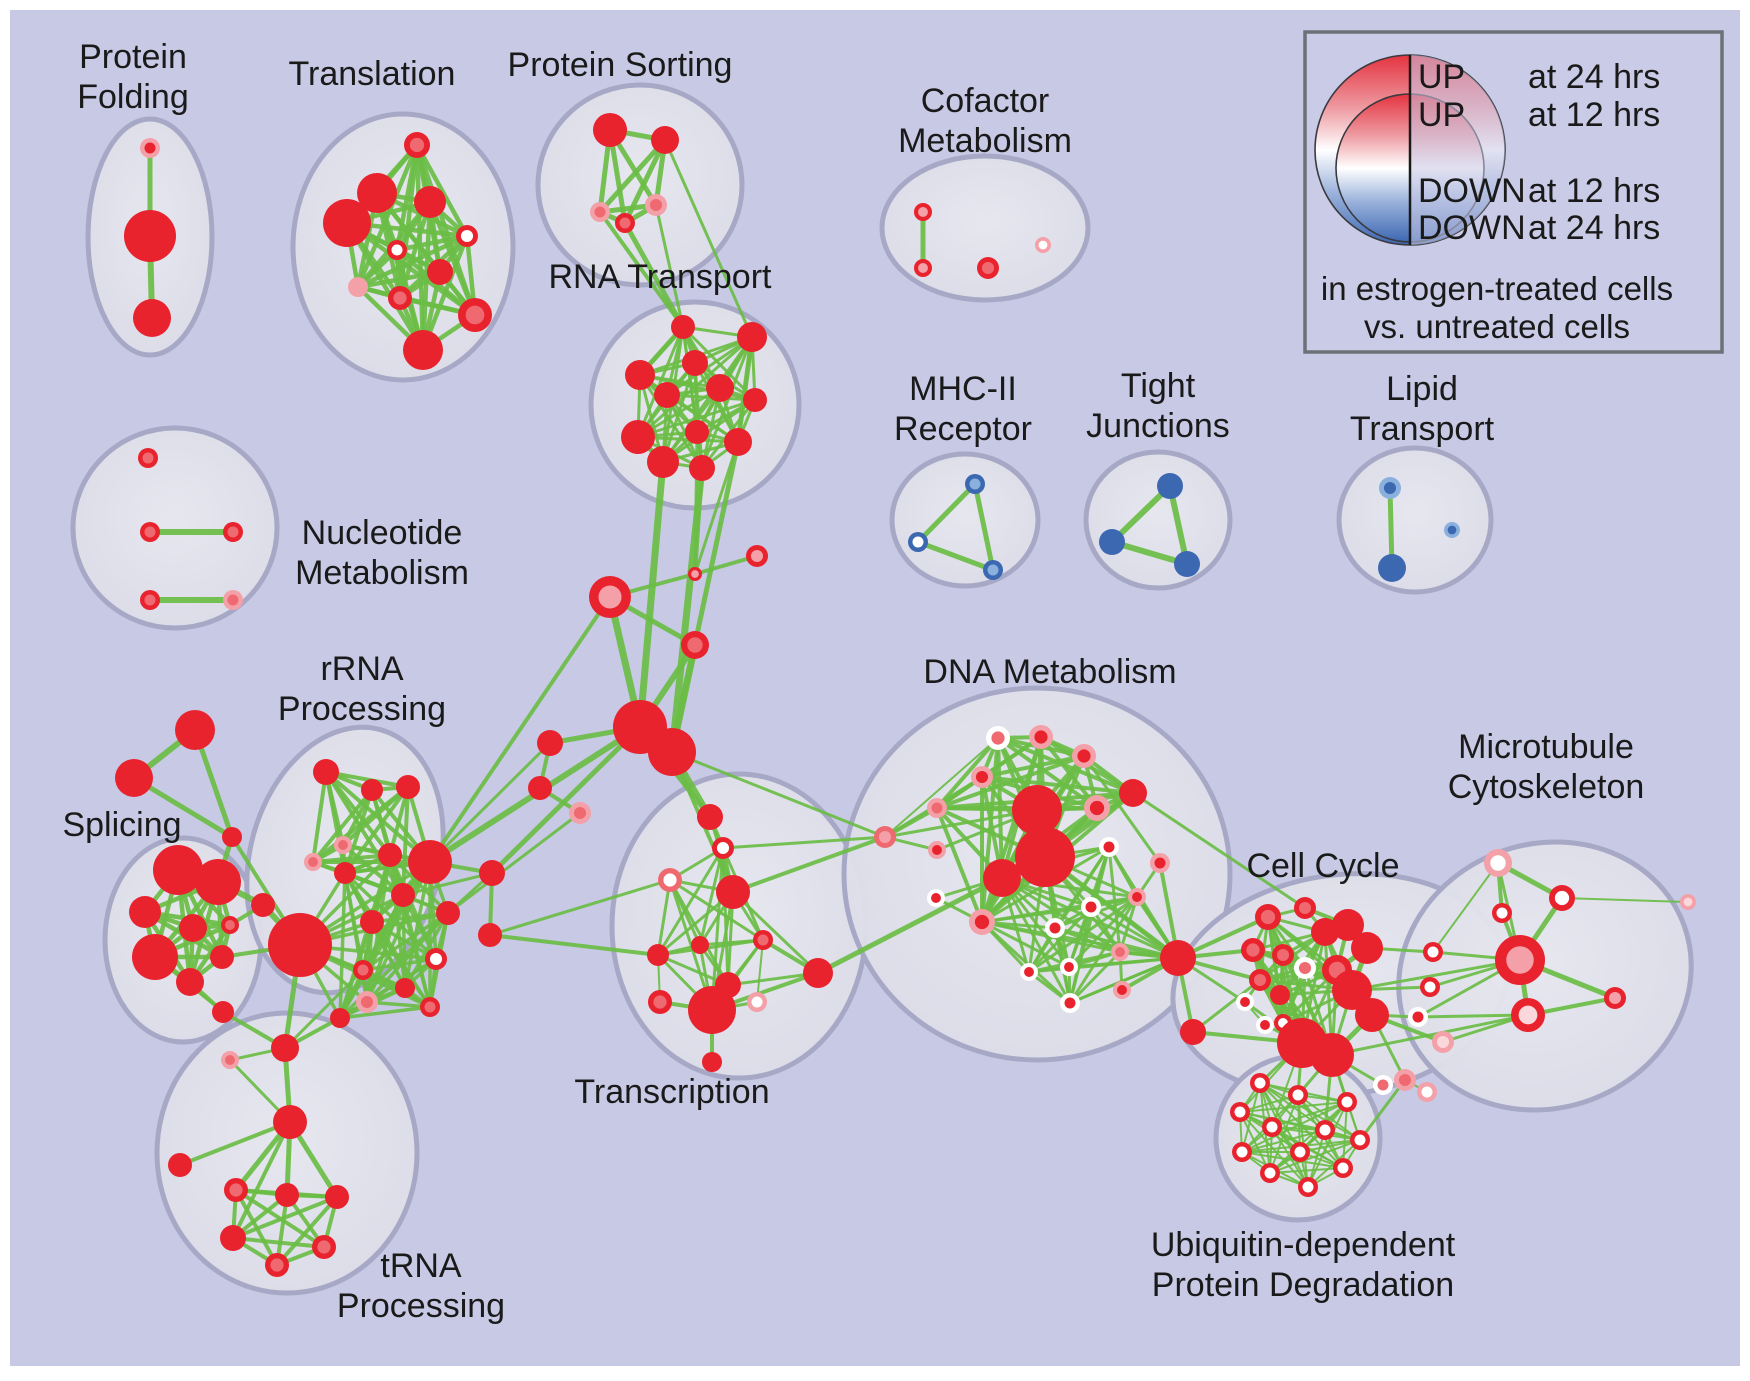 The height and width of the screenshot is (1381, 1750). I want to click on network-node-k2, so click(180, 1165).